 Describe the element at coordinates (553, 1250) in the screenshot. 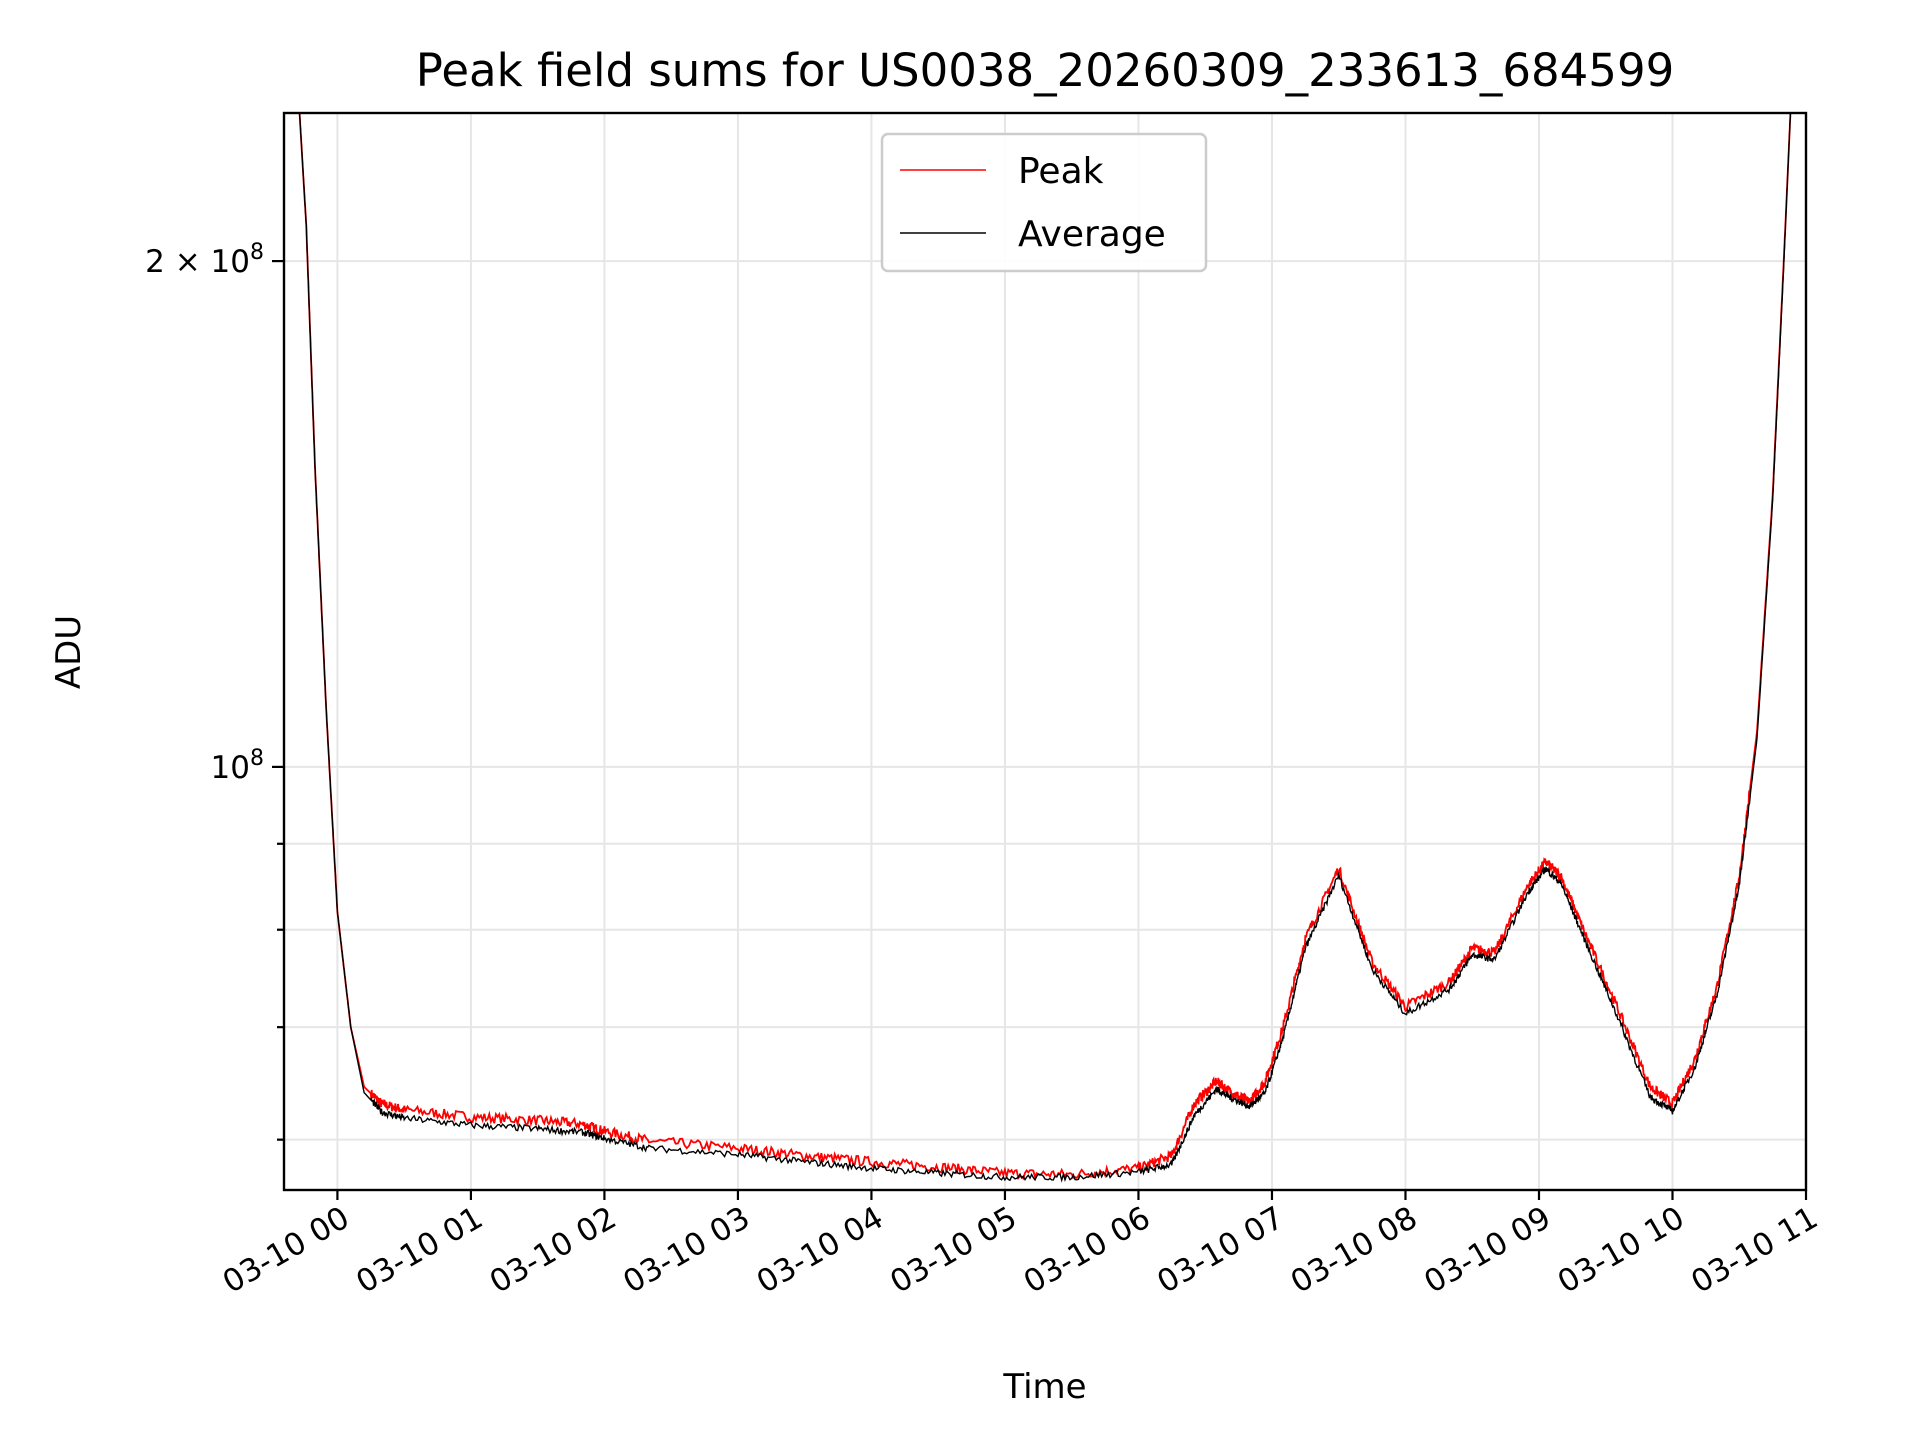

I see `x-tick-label: 03-10 02` at that location.